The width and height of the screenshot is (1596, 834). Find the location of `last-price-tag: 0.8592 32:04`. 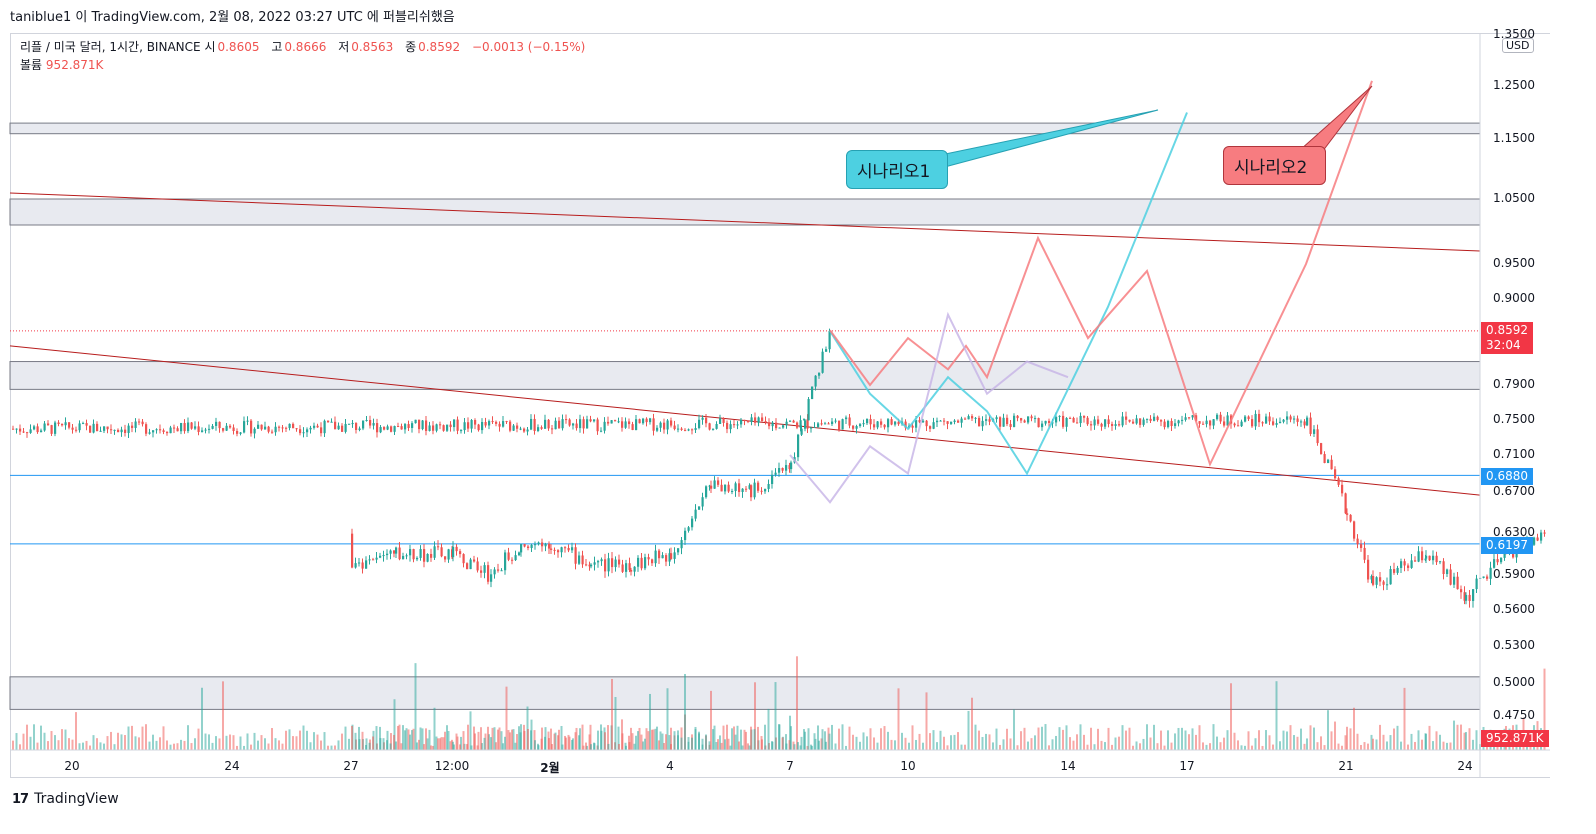

last-price-tag: 0.8592 32:04 is located at coordinates (1507, 338).